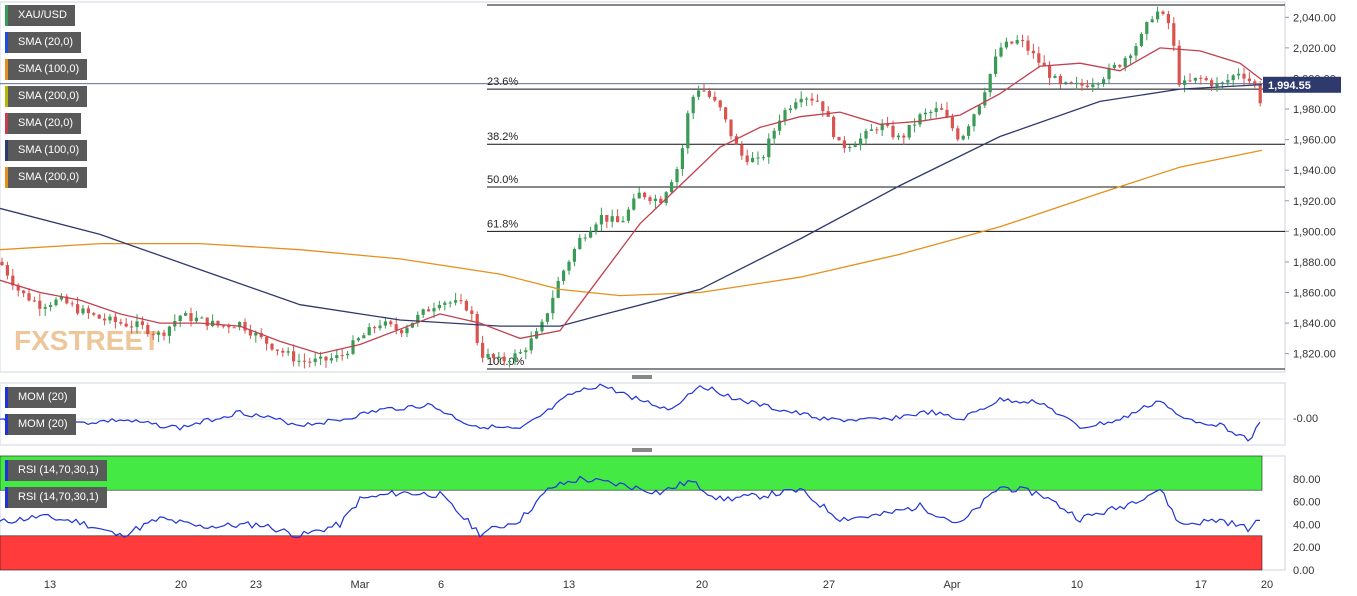  Describe the element at coordinates (1314, 293) in the screenshot. I see `price-axis-label: 1,860.00` at that location.